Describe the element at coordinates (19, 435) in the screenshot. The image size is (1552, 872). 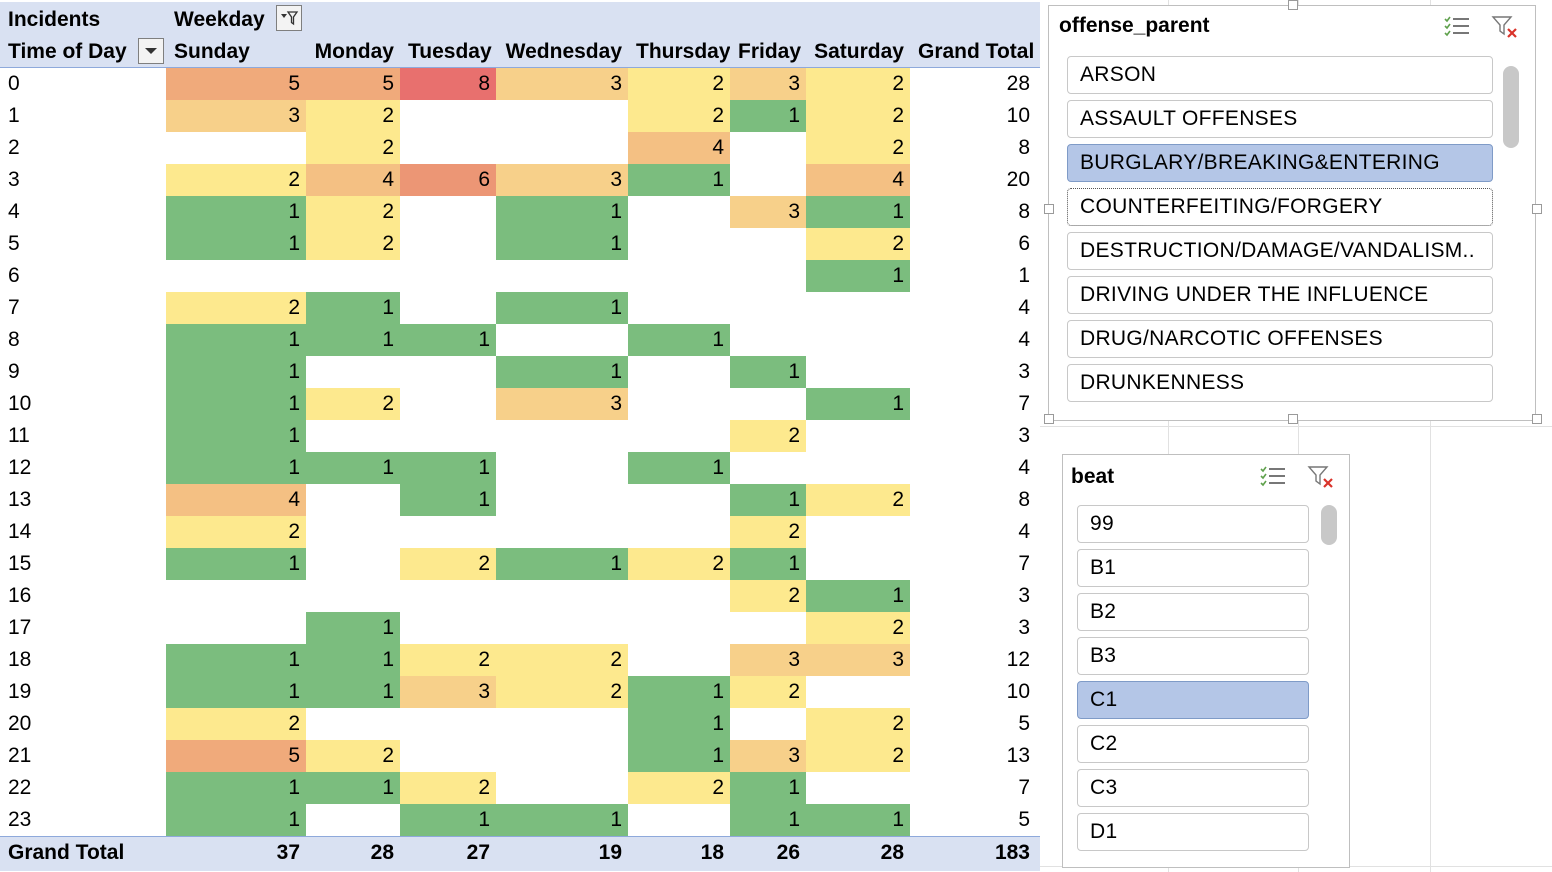
I see `row-label: 11` at that location.